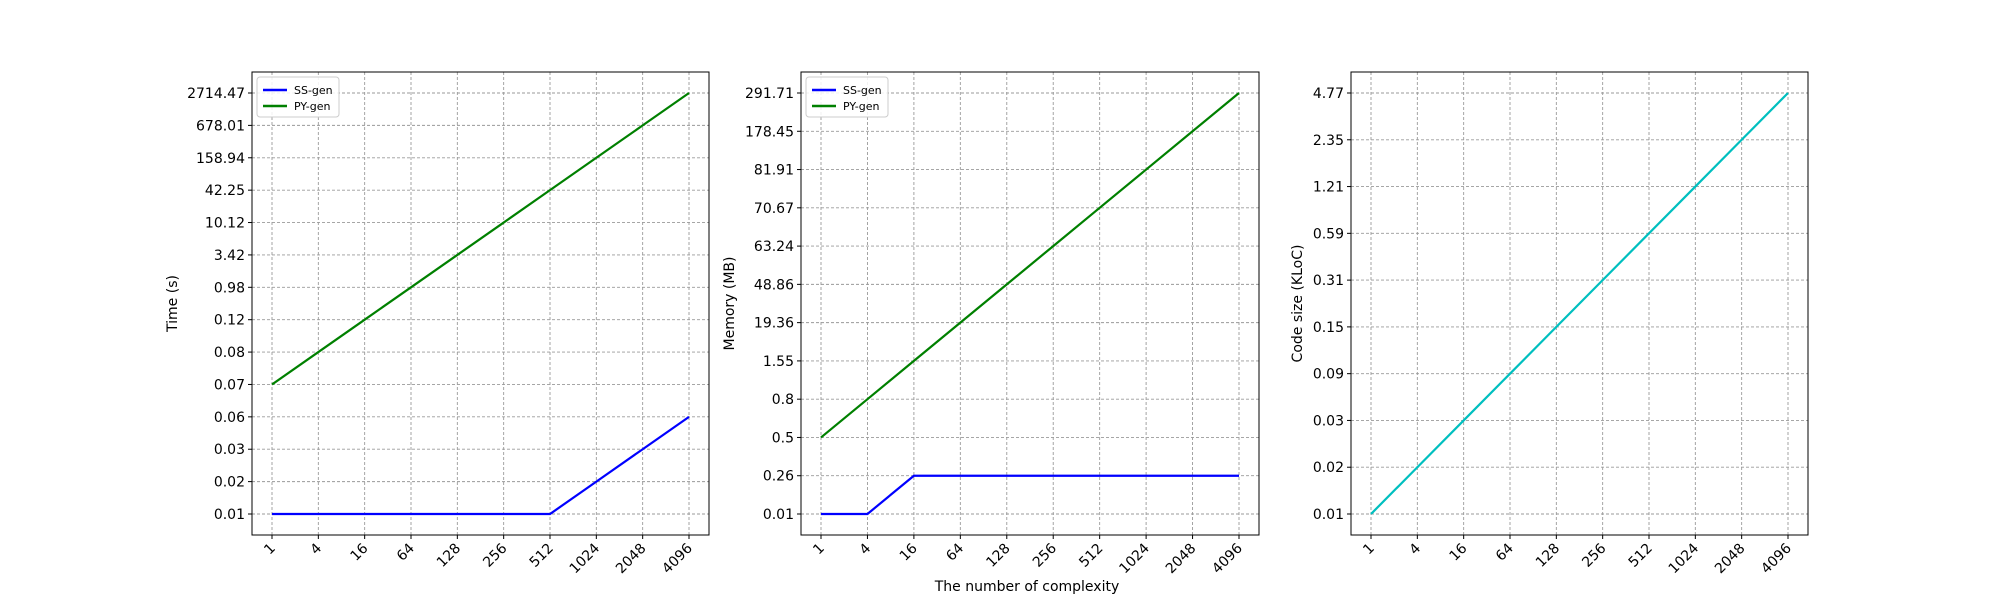  What do you see at coordinates (774, 324) in the screenshot?
I see `y-tick-label: 19.36` at bounding box center [774, 324].